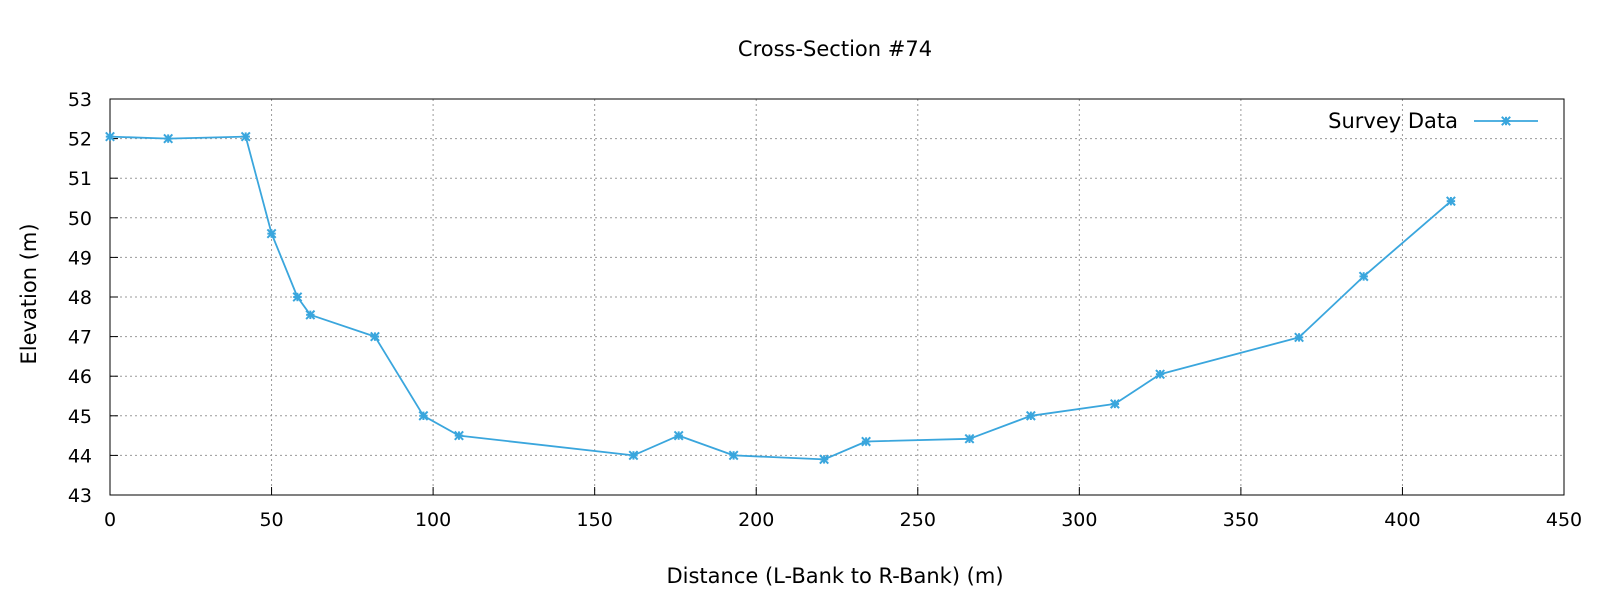 The height and width of the screenshot is (604, 1600). I want to click on y-tick-label: 47, so click(80, 338).